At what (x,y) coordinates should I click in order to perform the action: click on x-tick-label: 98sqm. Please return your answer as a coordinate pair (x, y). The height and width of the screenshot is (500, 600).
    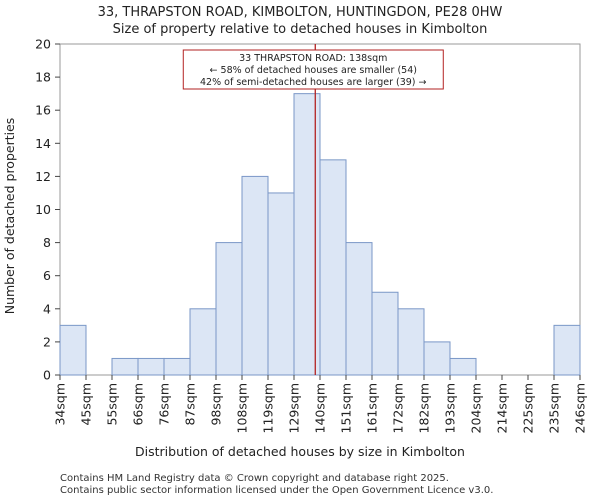
    Looking at the image, I should click on (216, 404).